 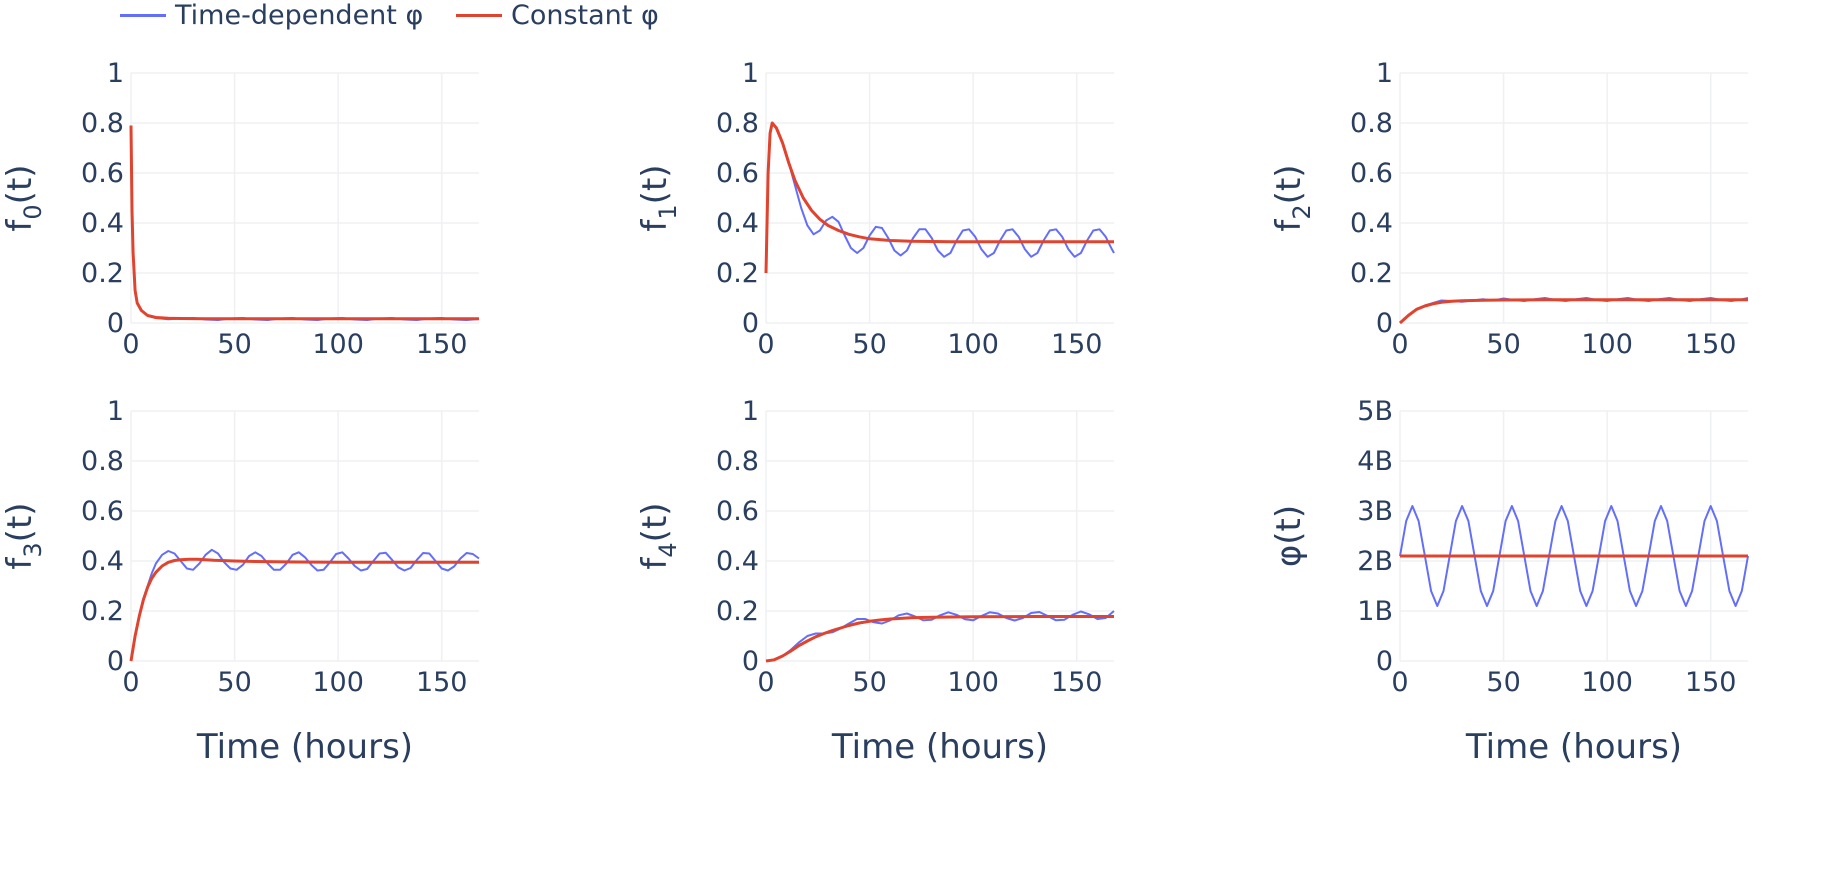 What do you see at coordinates (143, 15) in the screenshot?
I see `legend-swatch-time-dependent` at bounding box center [143, 15].